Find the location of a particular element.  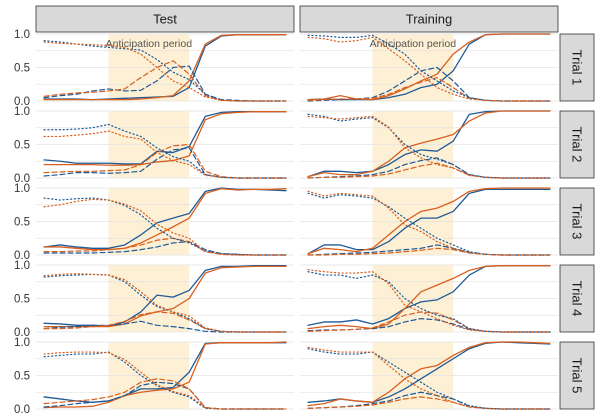

column-strip-label: Test is located at coordinates (165, 19).